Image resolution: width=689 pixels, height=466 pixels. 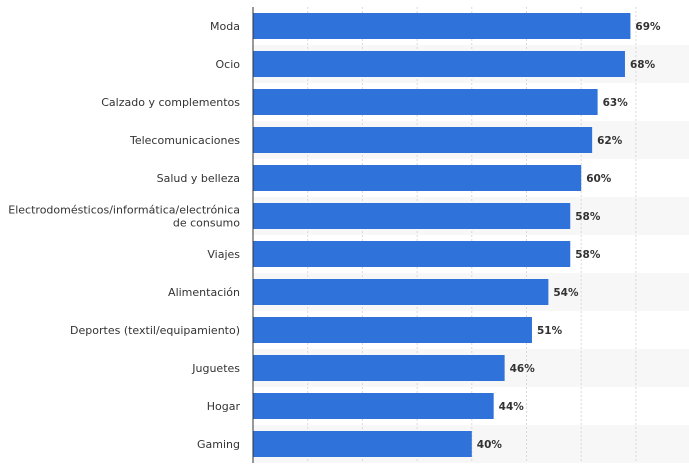 What do you see at coordinates (225, 26) in the screenshot?
I see `category-label: Moda` at bounding box center [225, 26].